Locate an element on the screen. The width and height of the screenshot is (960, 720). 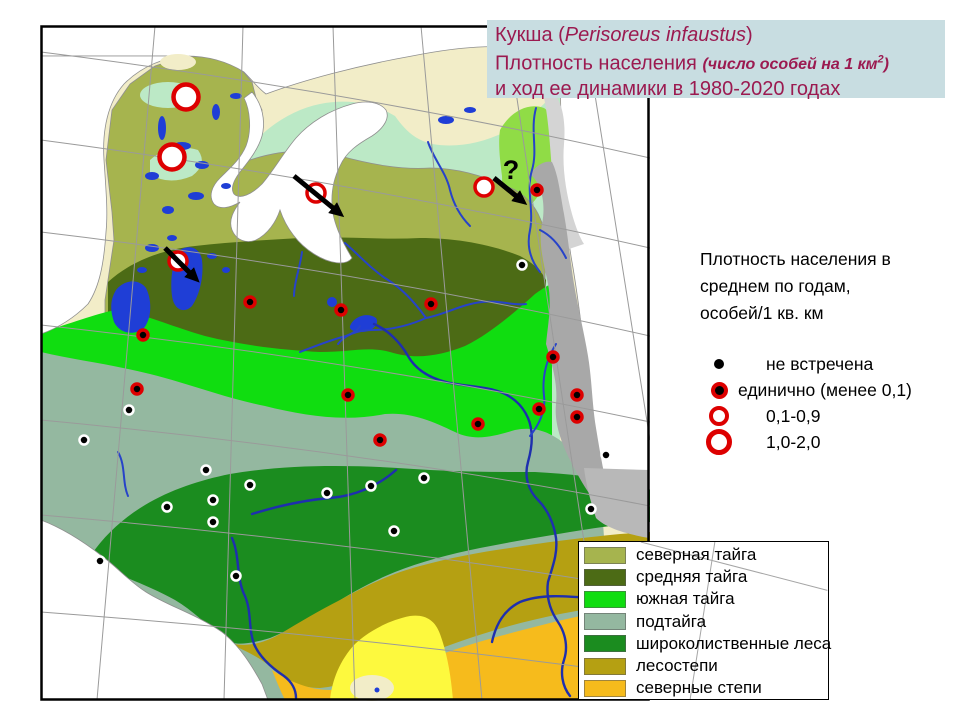
density-legend-item-circle-small: 0,1-0,9 is located at coordinates (827, 416).